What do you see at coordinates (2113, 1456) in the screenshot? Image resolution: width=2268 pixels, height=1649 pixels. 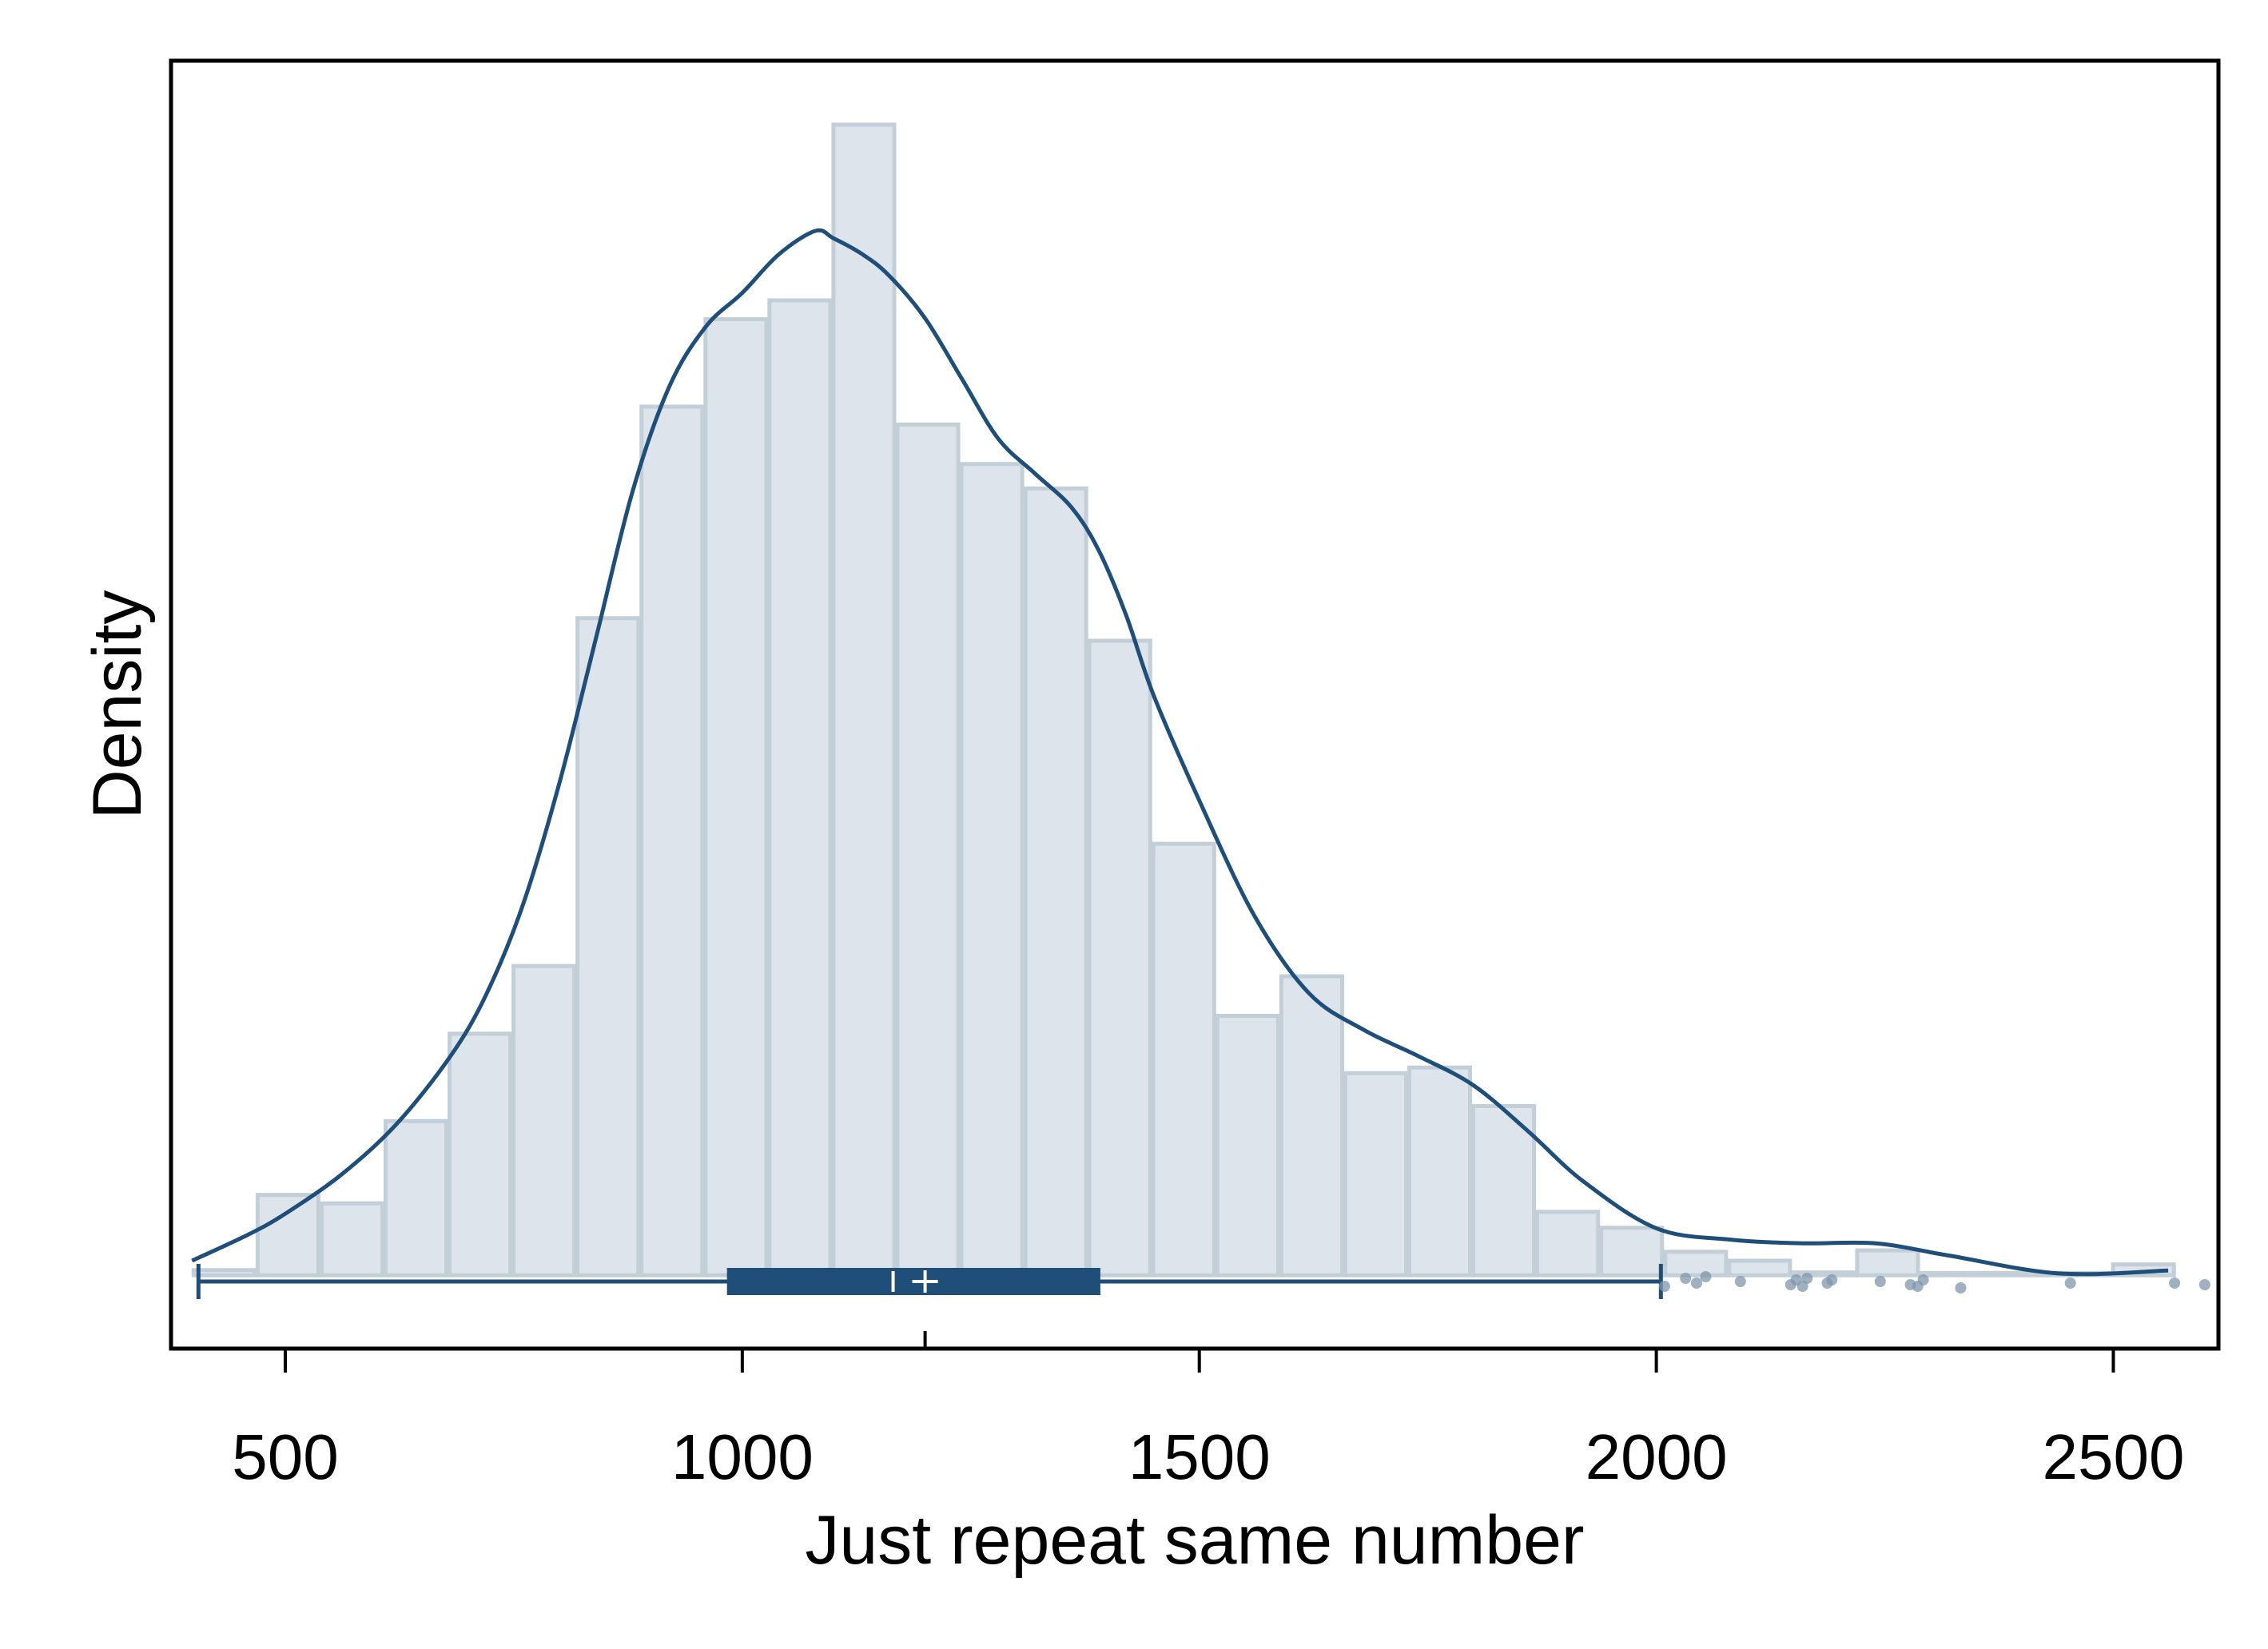 I see `x-tick-label: 2500` at bounding box center [2113, 1456].